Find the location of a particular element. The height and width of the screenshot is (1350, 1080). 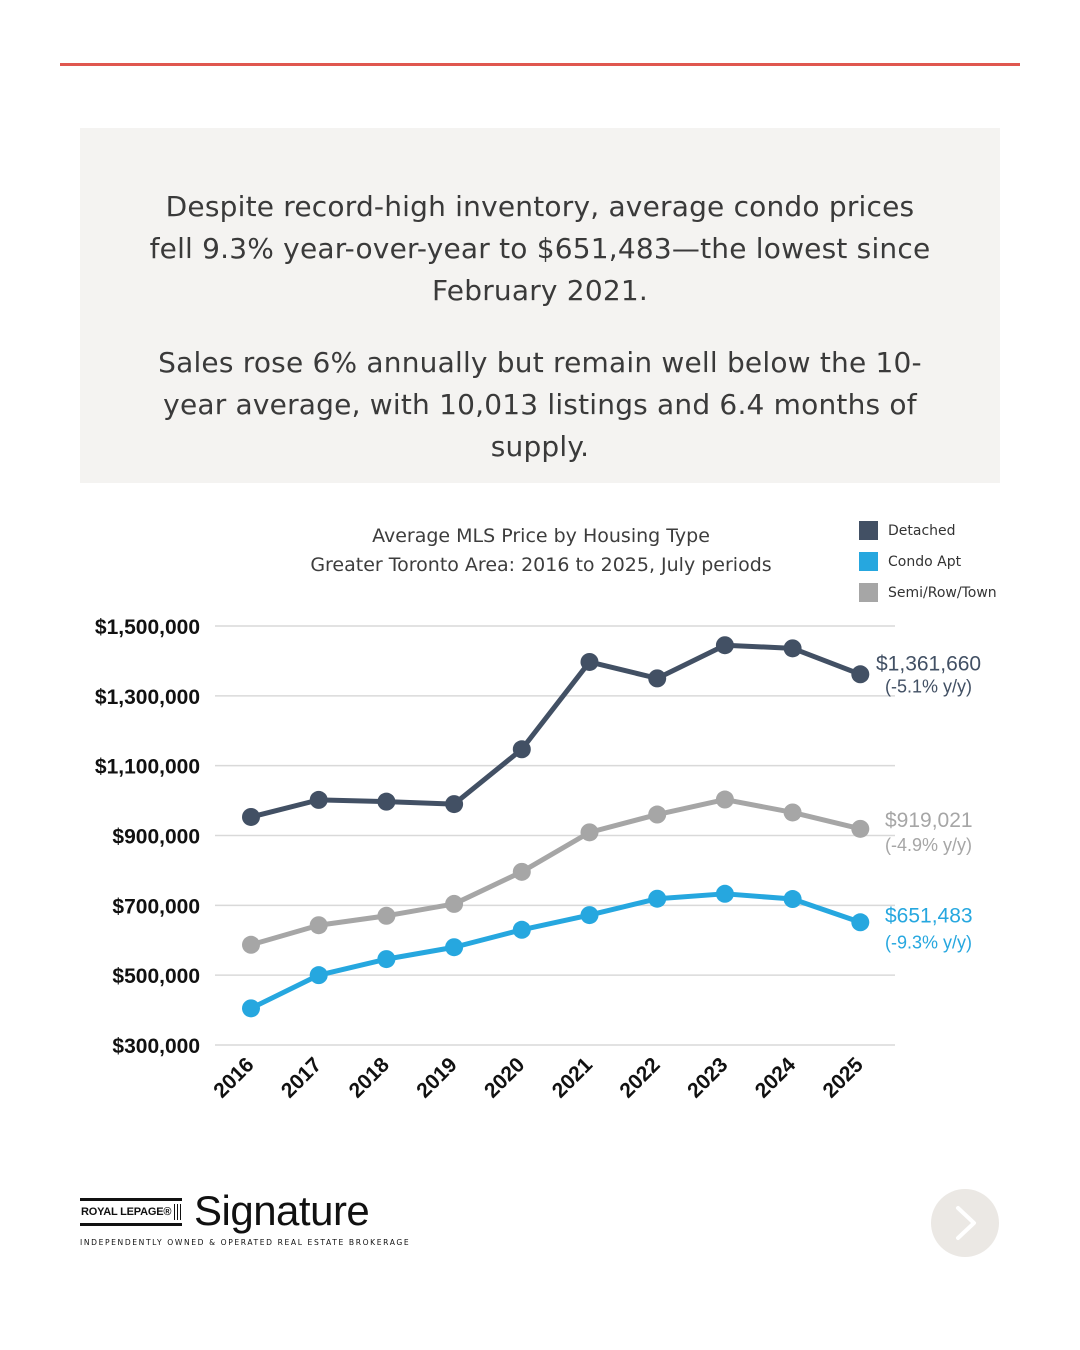

chevron-right-icon is located at coordinates (966, 1223).